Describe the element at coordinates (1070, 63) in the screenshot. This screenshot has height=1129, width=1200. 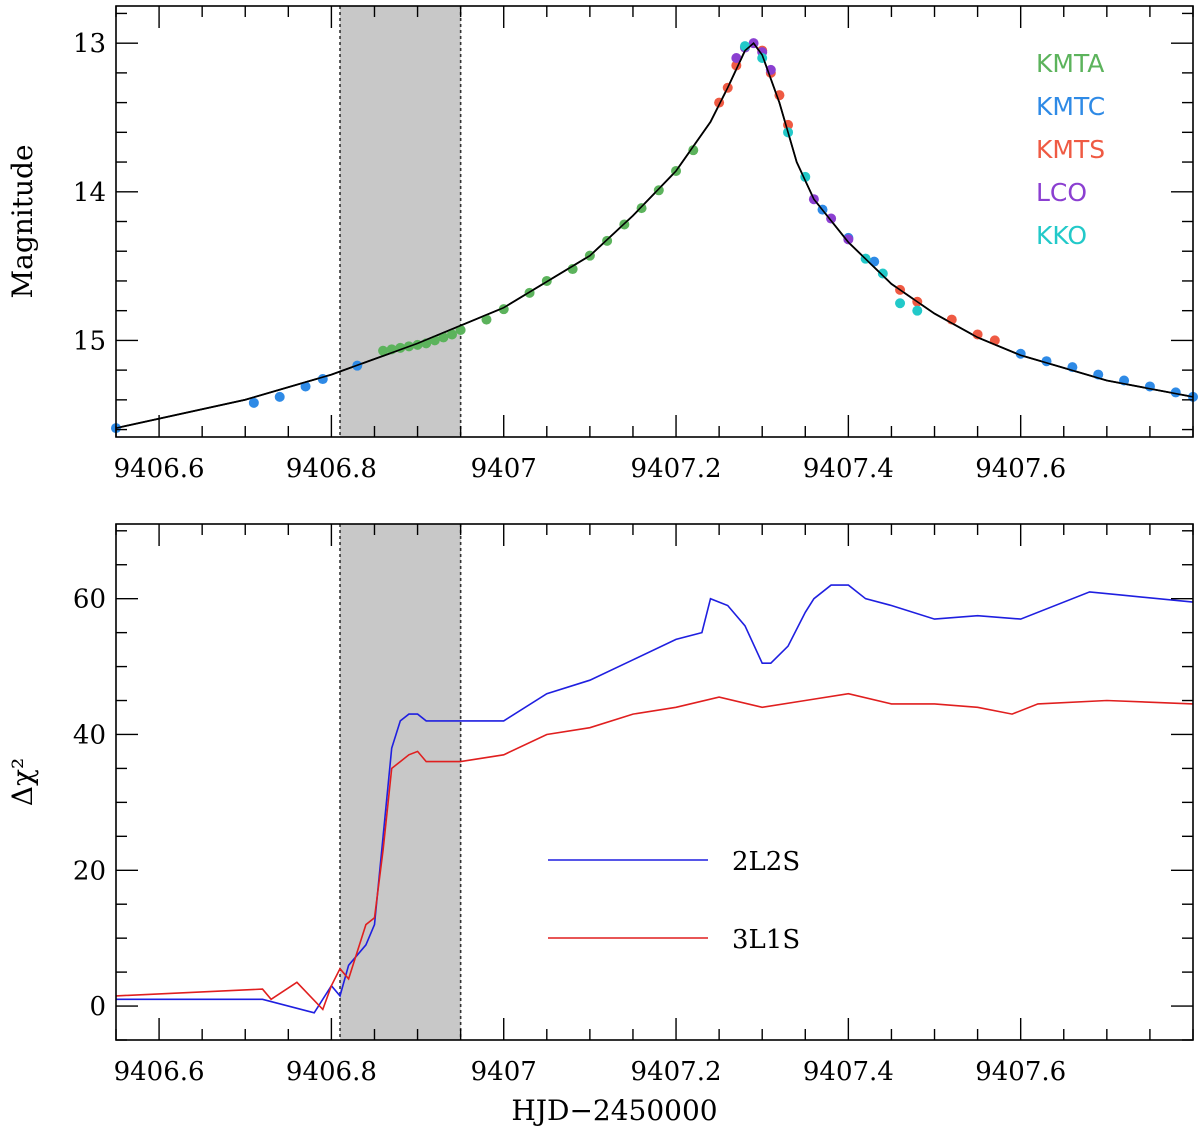
I see `legend-entry-kmta: KMTA` at that location.